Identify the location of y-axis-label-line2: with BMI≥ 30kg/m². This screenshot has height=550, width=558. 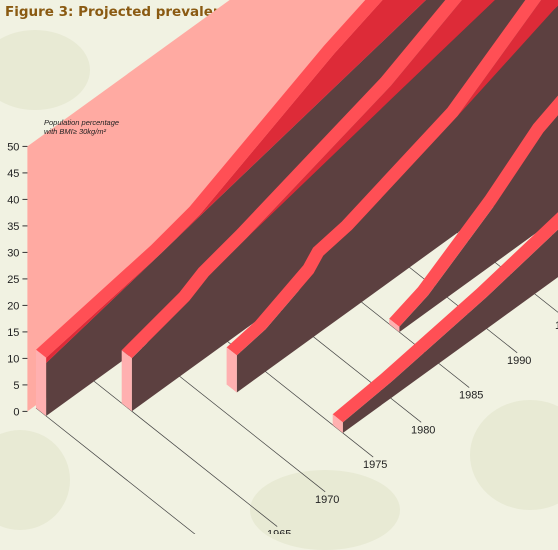
(75, 131).